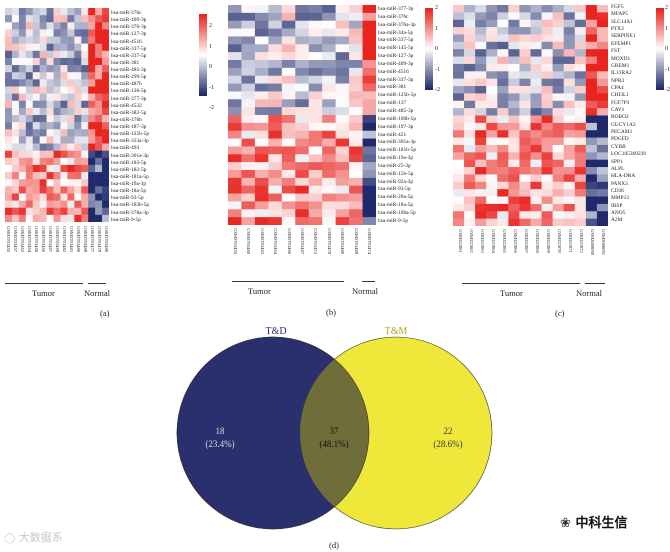  What do you see at coordinates (130, 176) in the screenshot?
I see `heatmap-row-label: hsa-miR-181a-5p` at bounding box center [130, 176].